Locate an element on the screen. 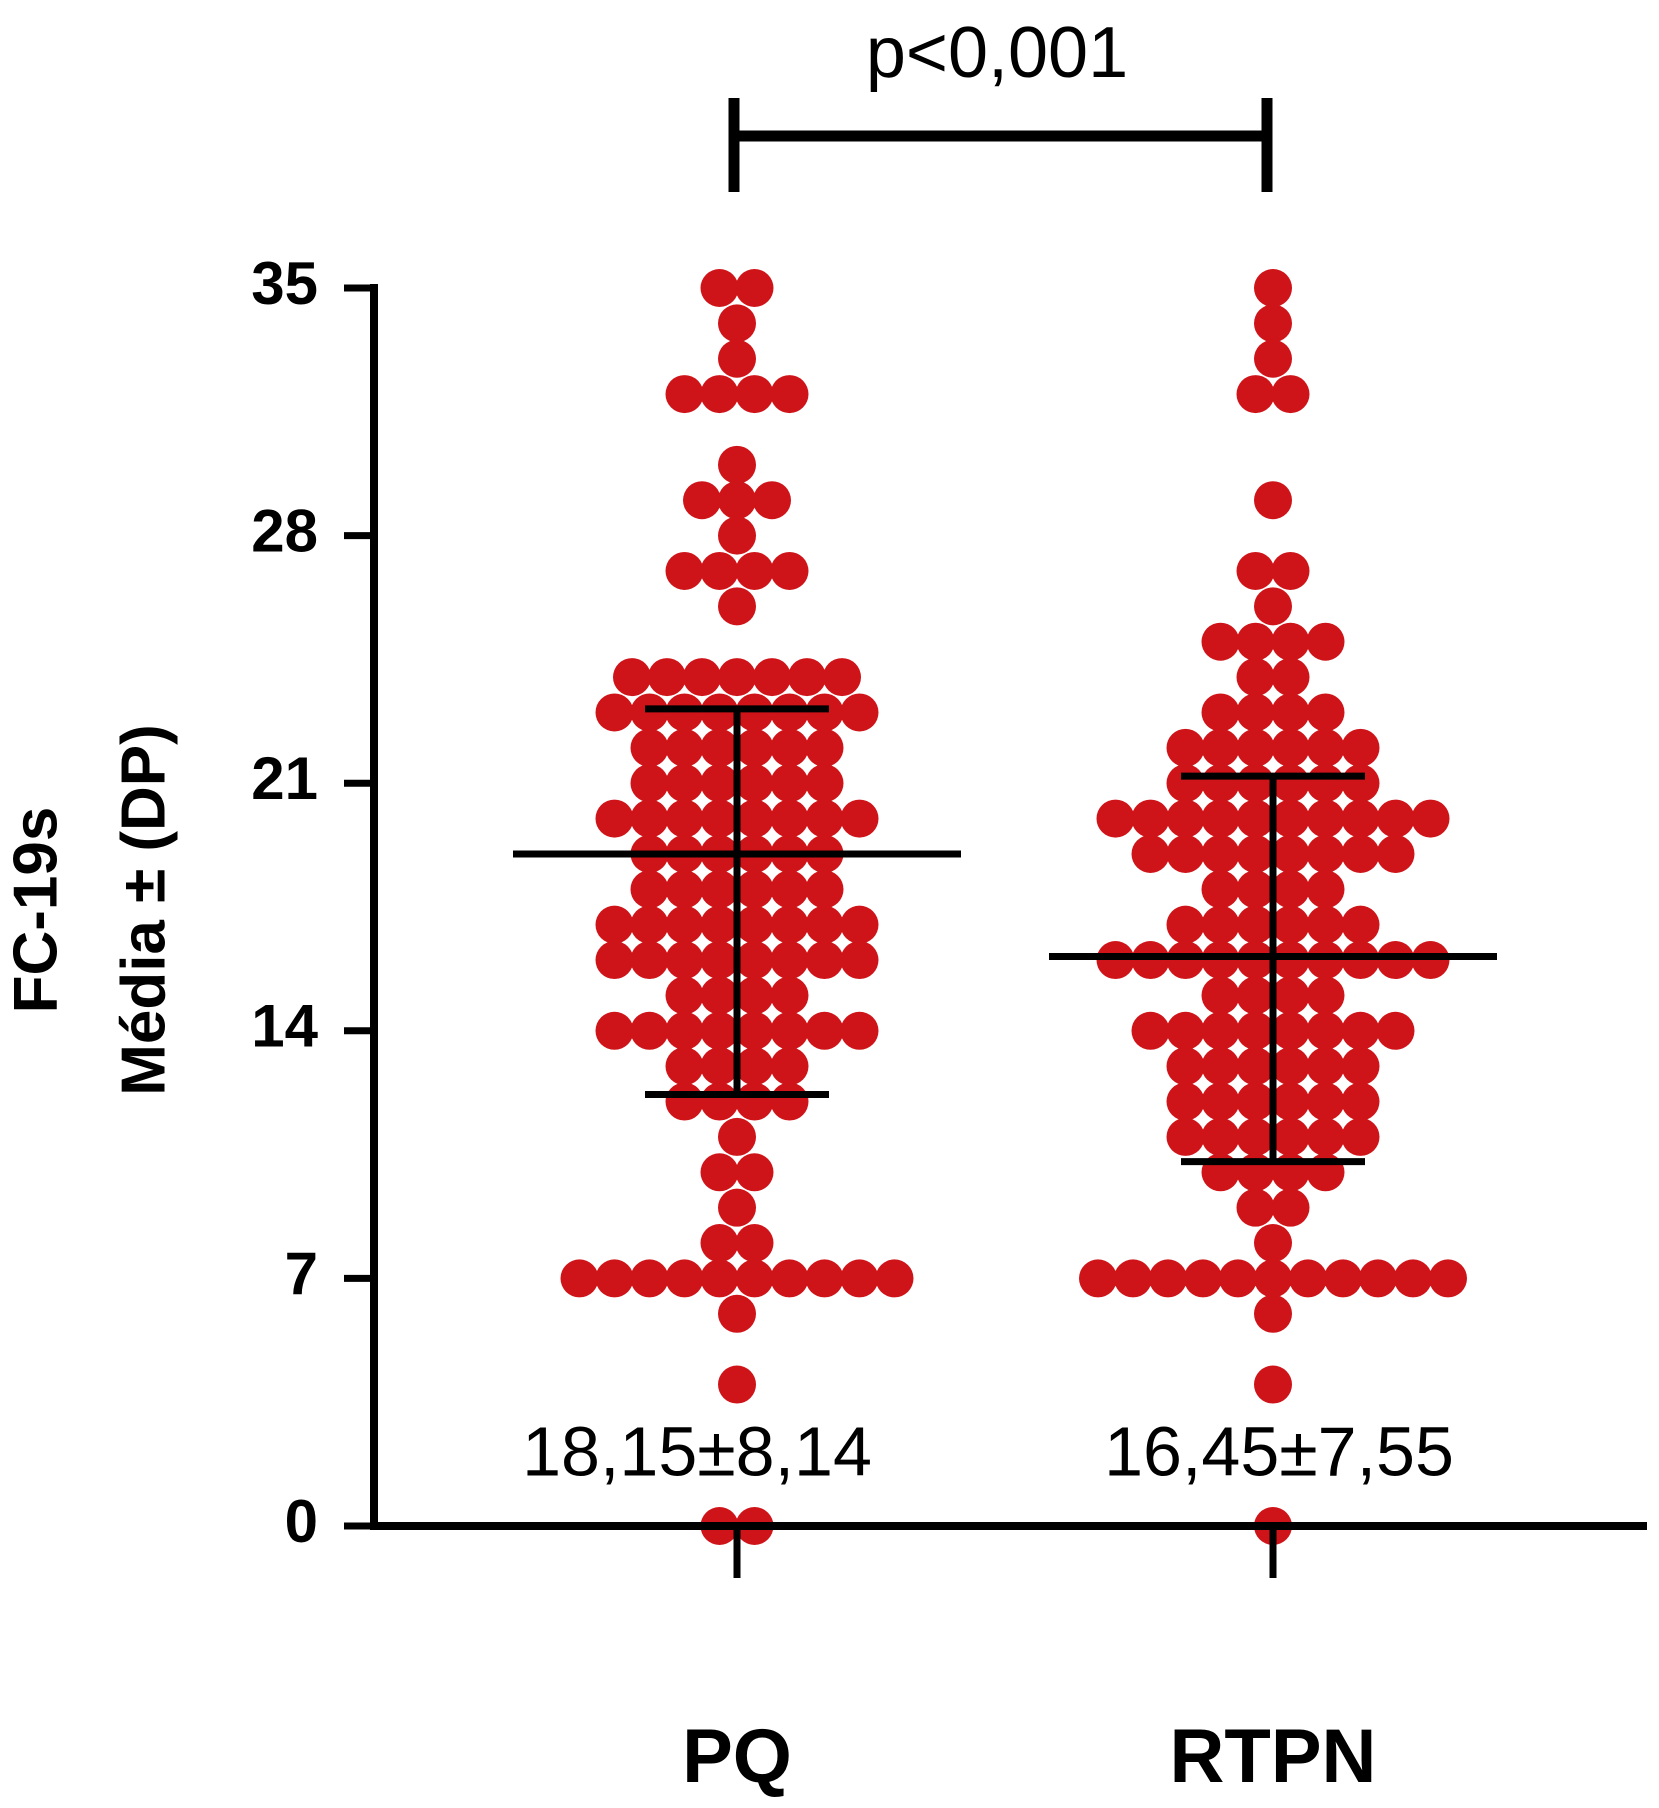  stat-label: 18,15±8,14 is located at coordinates (697, 1451).